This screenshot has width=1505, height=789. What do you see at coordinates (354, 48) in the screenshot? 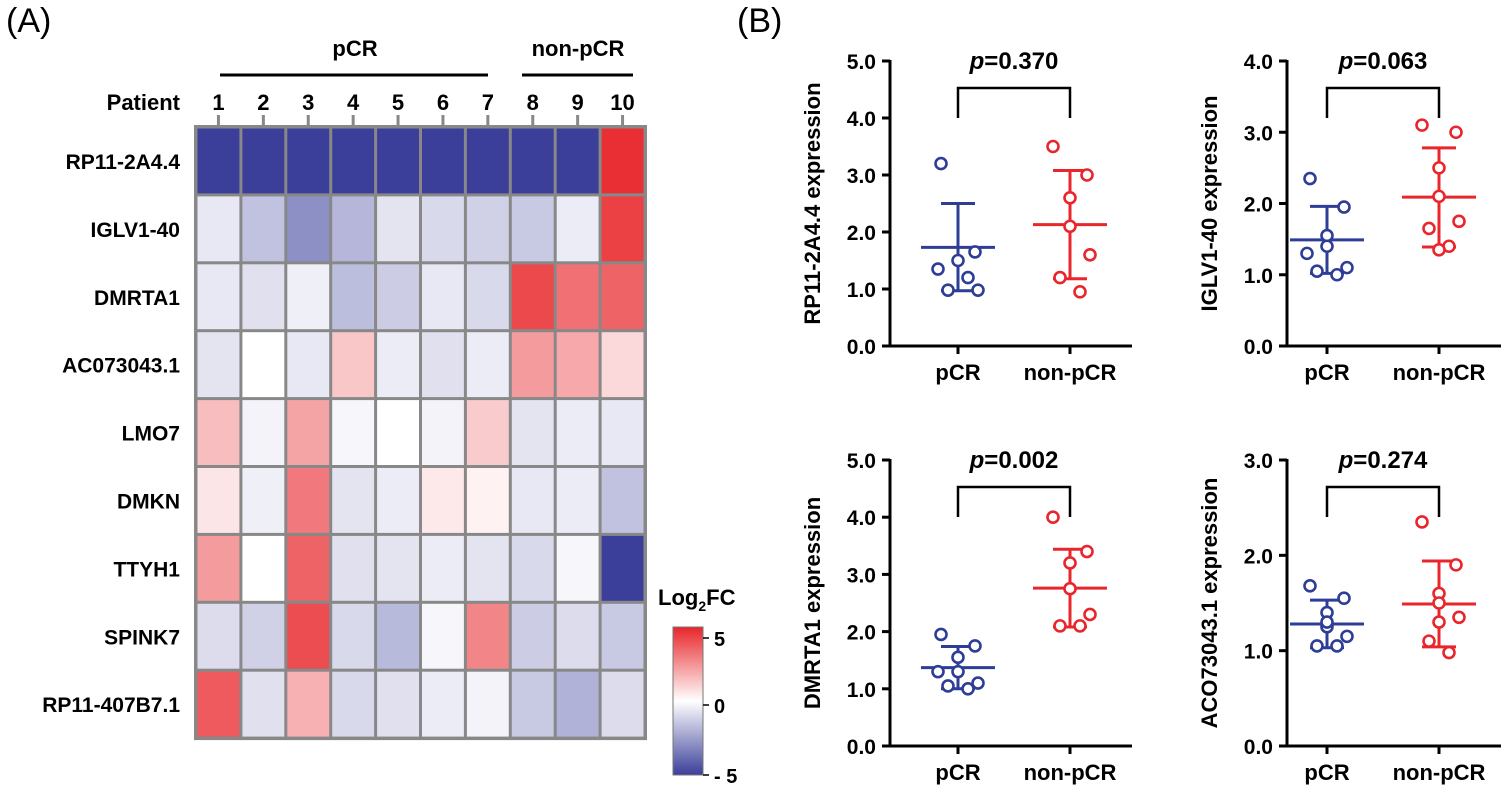
I see `group-label-pcr: pCR` at bounding box center [354, 48].